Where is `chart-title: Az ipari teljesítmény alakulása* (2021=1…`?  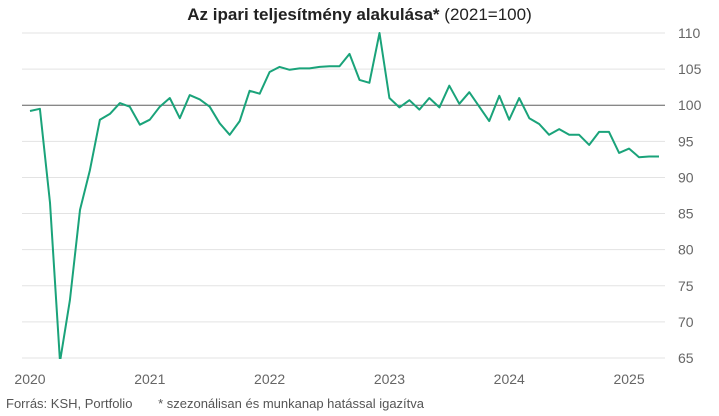 chart-title: Az ipari teljesítmény alakulása* (2021=1… is located at coordinates (359, 15).